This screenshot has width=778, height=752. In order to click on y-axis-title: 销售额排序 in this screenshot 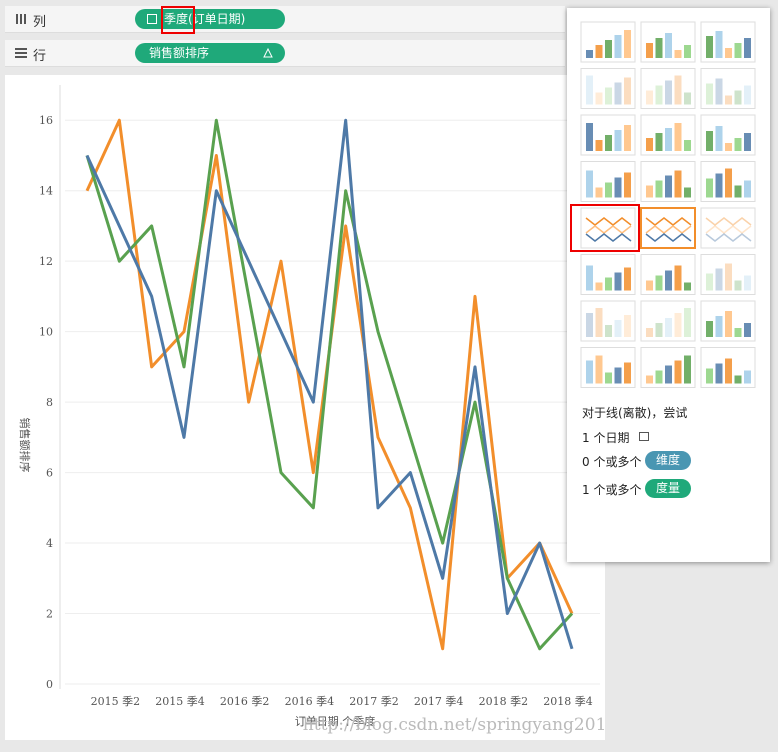, I will do `click(25, 445)`.